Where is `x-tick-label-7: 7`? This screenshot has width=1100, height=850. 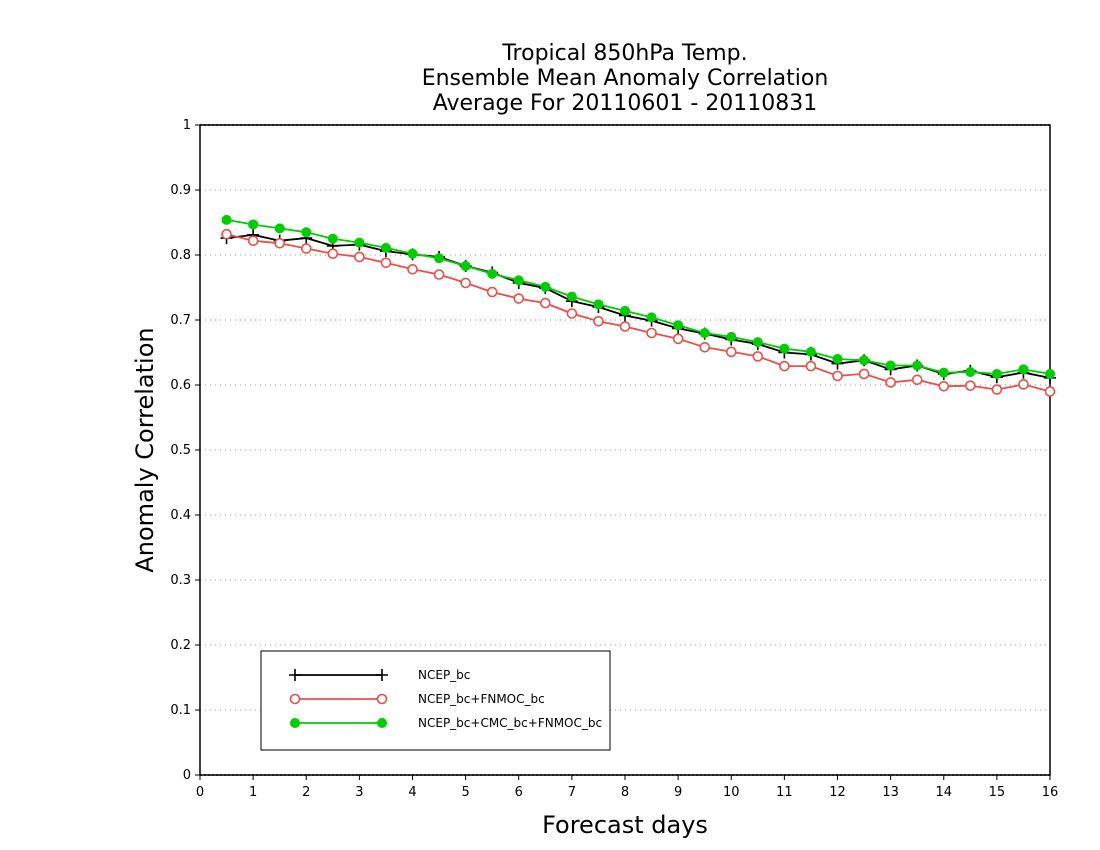 x-tick-label-7: 7 is located at coordinates (572, 792).